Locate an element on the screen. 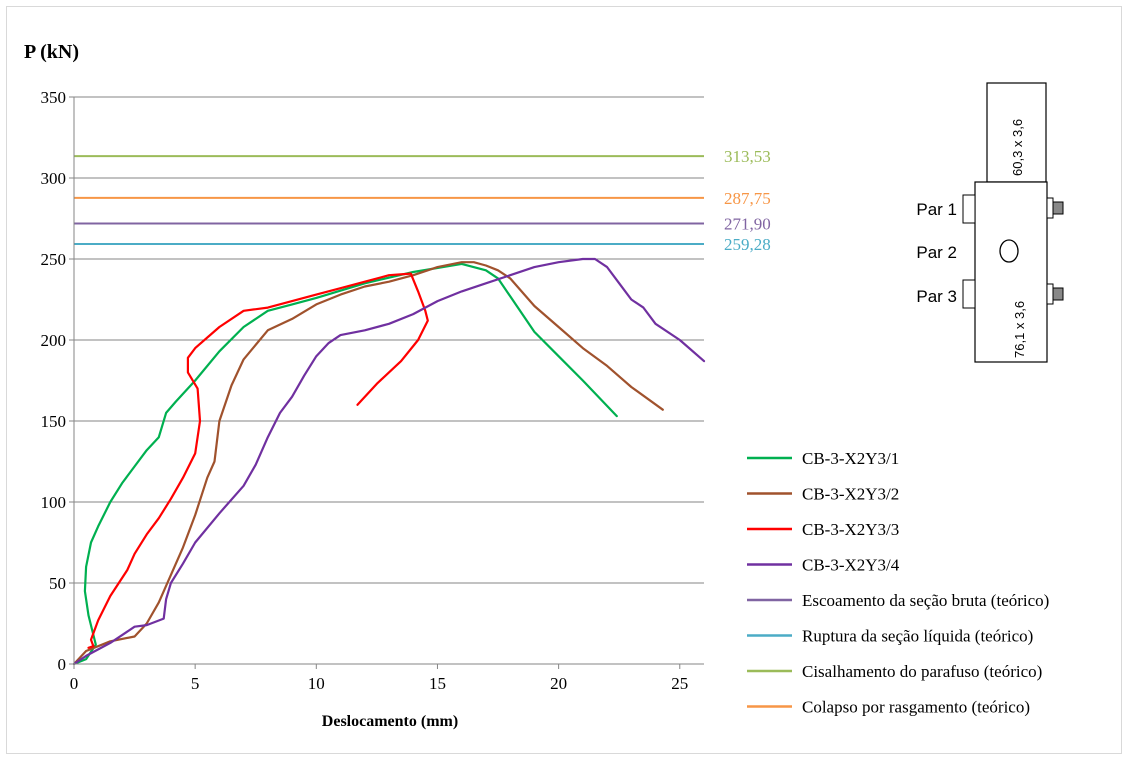 The image size is (1130, 760). bottom-member-label: 76,1 x 3,6 is located at coordinates (1019, 329).